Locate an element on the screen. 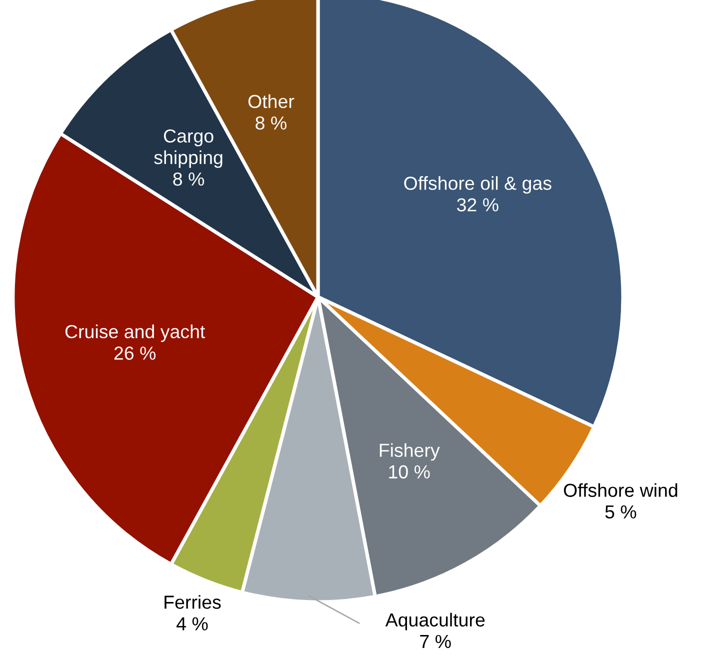 Image resolution: width=714 pixels, height=659 pixels. slice-label: Other is located at coordinates (271, 101).